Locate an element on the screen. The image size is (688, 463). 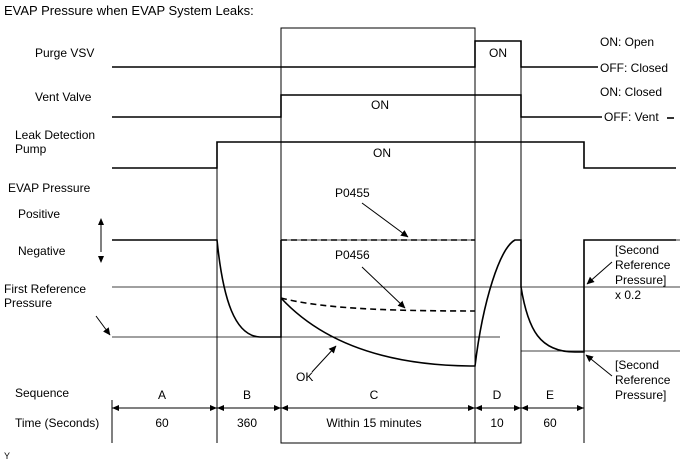
time-b: 360 is located at coordinates (247, 423).